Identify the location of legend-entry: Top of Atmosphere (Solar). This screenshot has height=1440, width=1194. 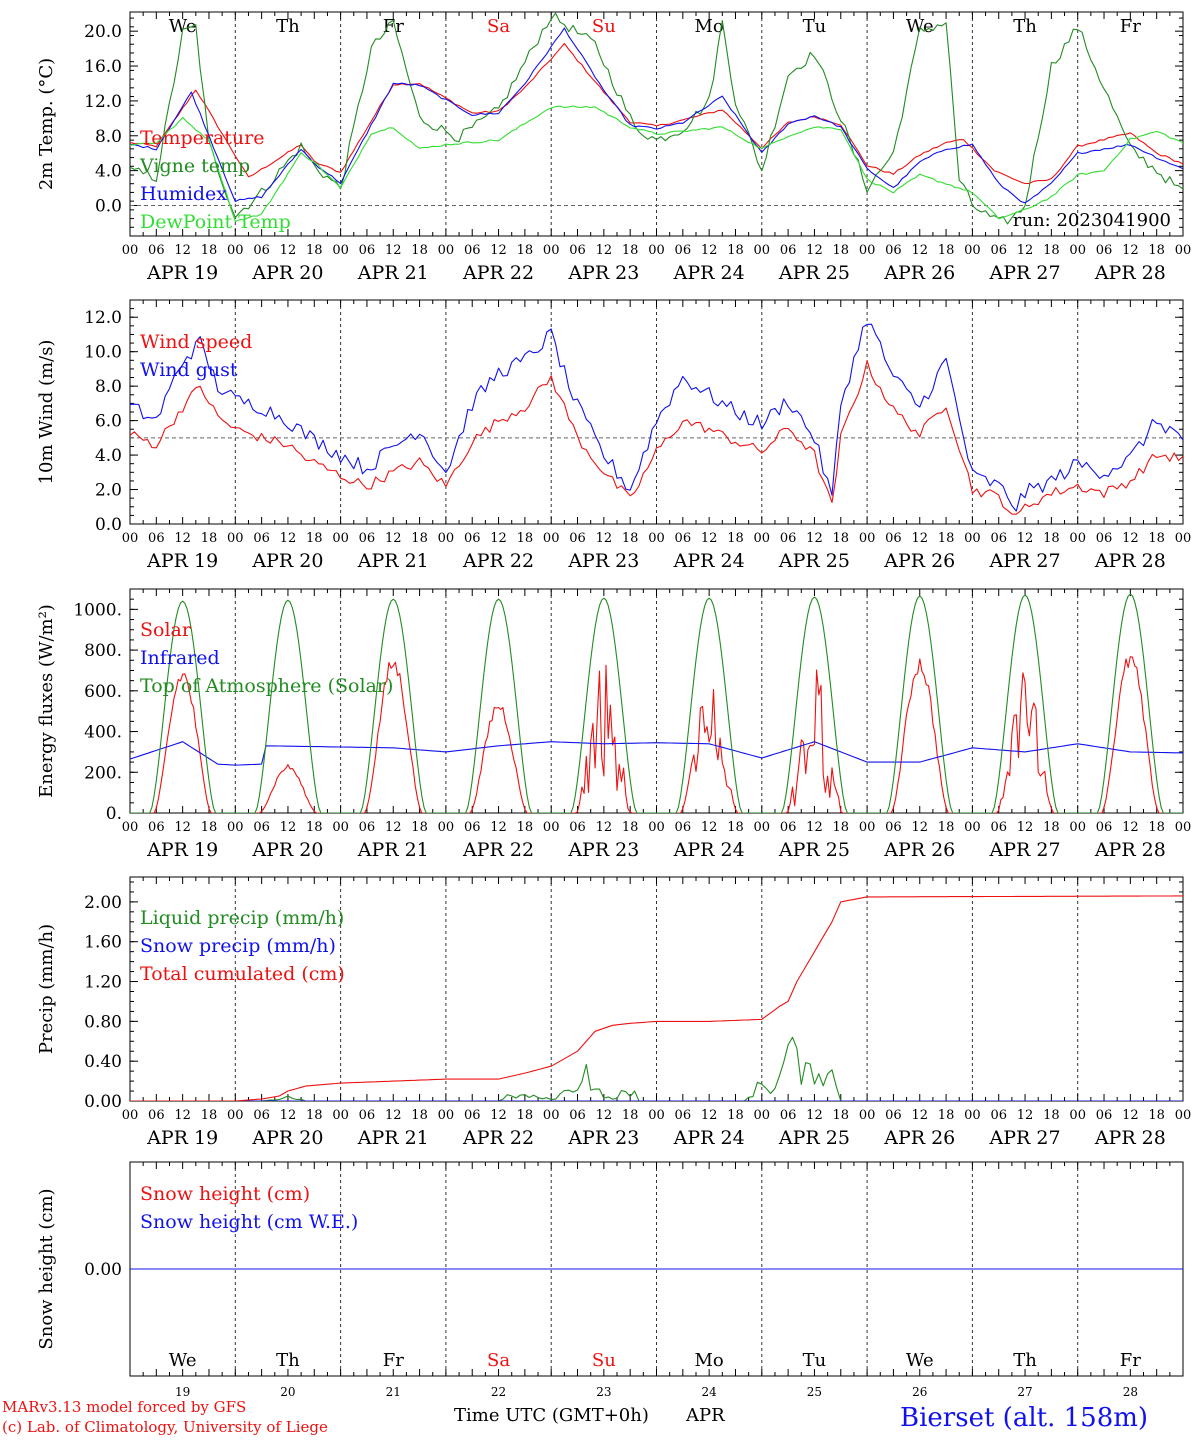
(266, 686).